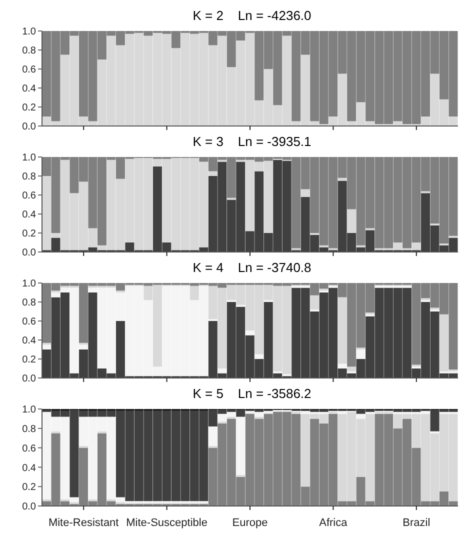 The image size is (474, 544). Describe the element at coordinates (252, 267) in the screenshot. I see `chart-title: K = 4 Ln = -3740.8` at that location.